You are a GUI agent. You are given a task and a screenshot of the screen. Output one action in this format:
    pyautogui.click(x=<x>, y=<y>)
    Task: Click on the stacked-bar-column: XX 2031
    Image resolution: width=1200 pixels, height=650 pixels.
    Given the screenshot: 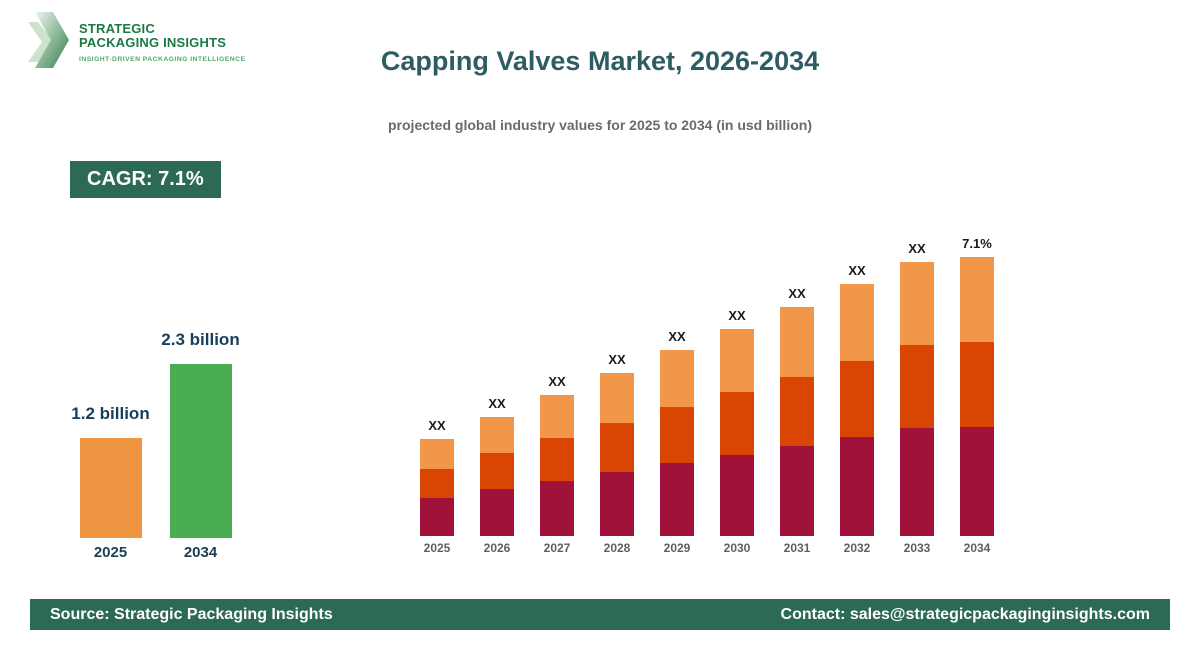 What is the action you would take?
    pyautogui.click(x=797, y=395)
    